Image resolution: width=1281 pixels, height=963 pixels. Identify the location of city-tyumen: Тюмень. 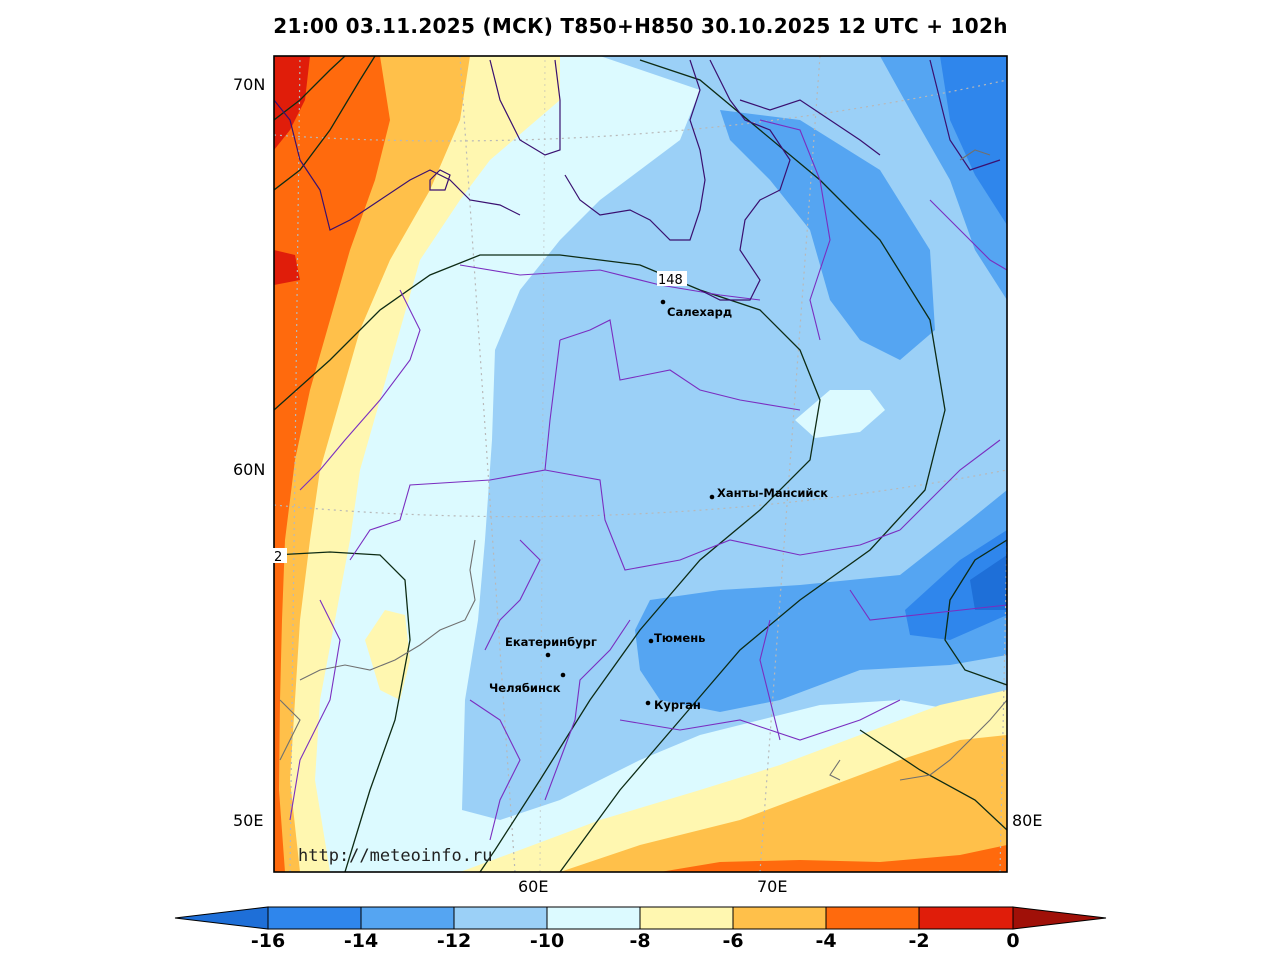
(676, 638).